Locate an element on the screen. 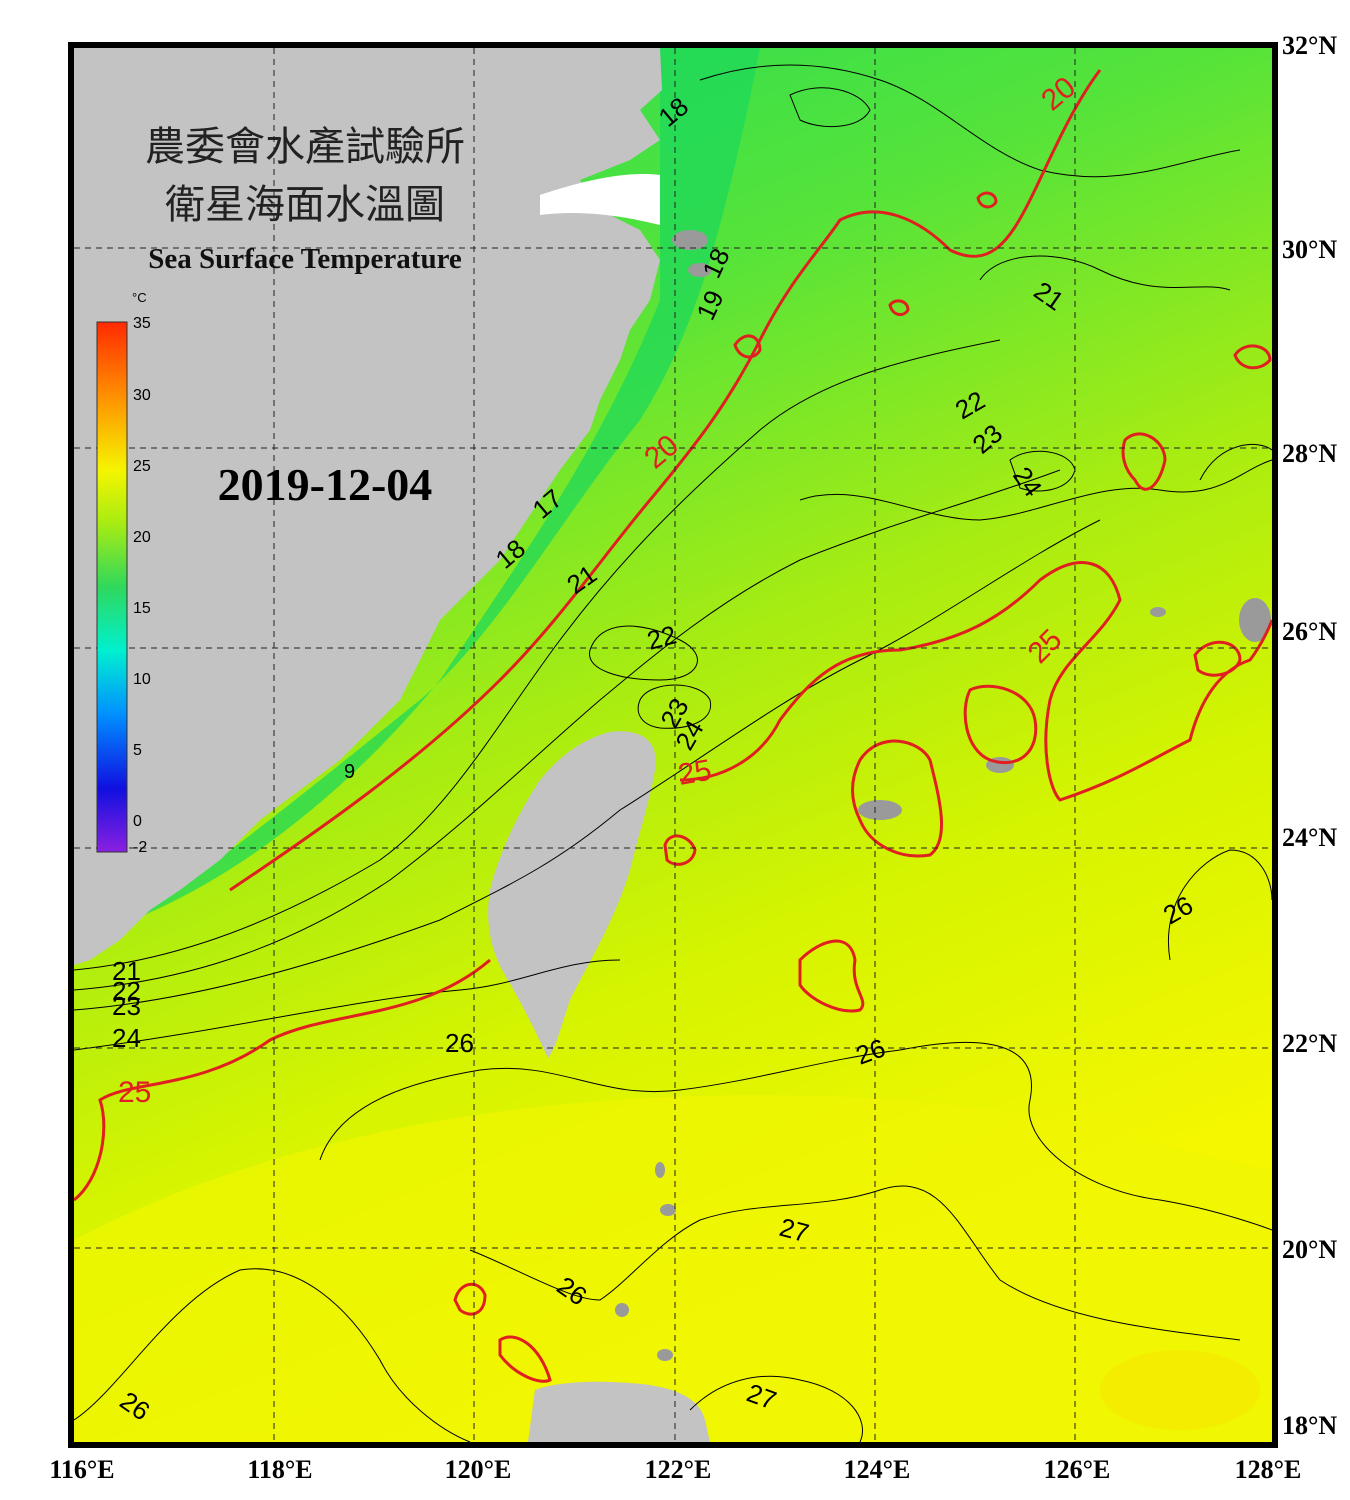  x-tick-label: 118°E is located at coordinates (279, 1469).